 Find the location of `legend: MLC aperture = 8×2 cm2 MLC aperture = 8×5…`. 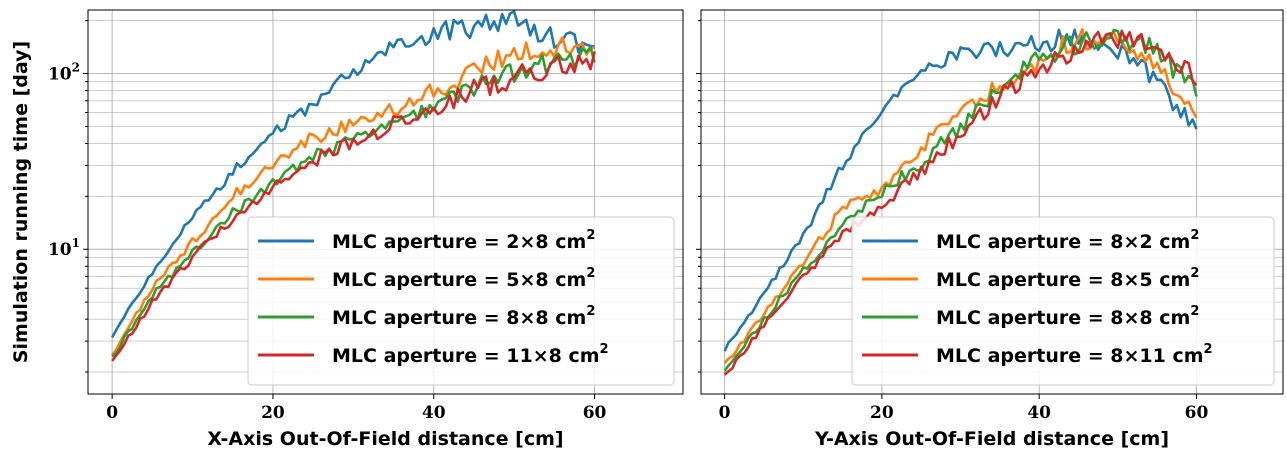

legend: MLC aperture = 8×2 cm2 MLC aperture = 8×5… is located at coordinates (1063, 301).